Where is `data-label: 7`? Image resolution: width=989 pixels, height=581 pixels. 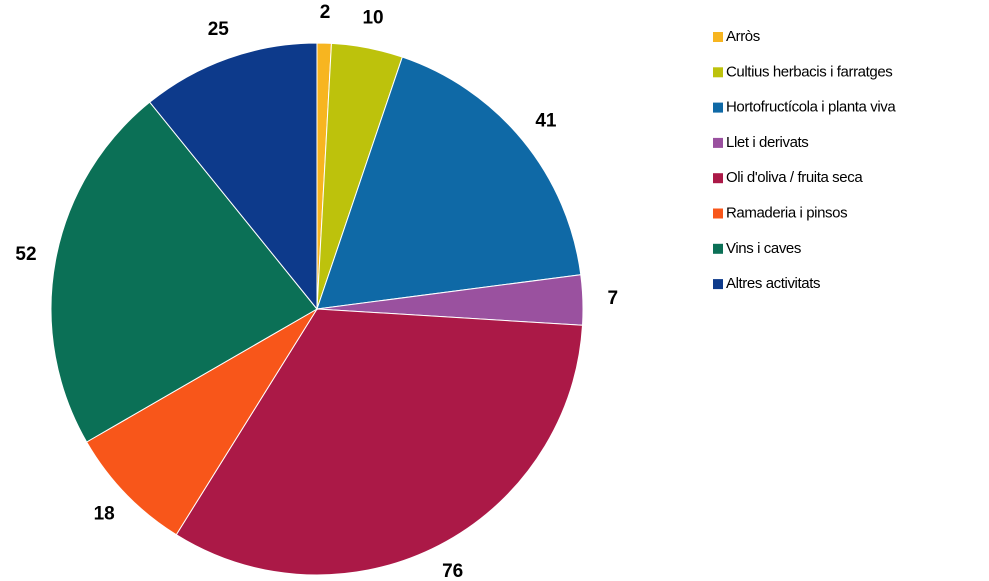 data-label: 7 is located at coordinates (613, 298).